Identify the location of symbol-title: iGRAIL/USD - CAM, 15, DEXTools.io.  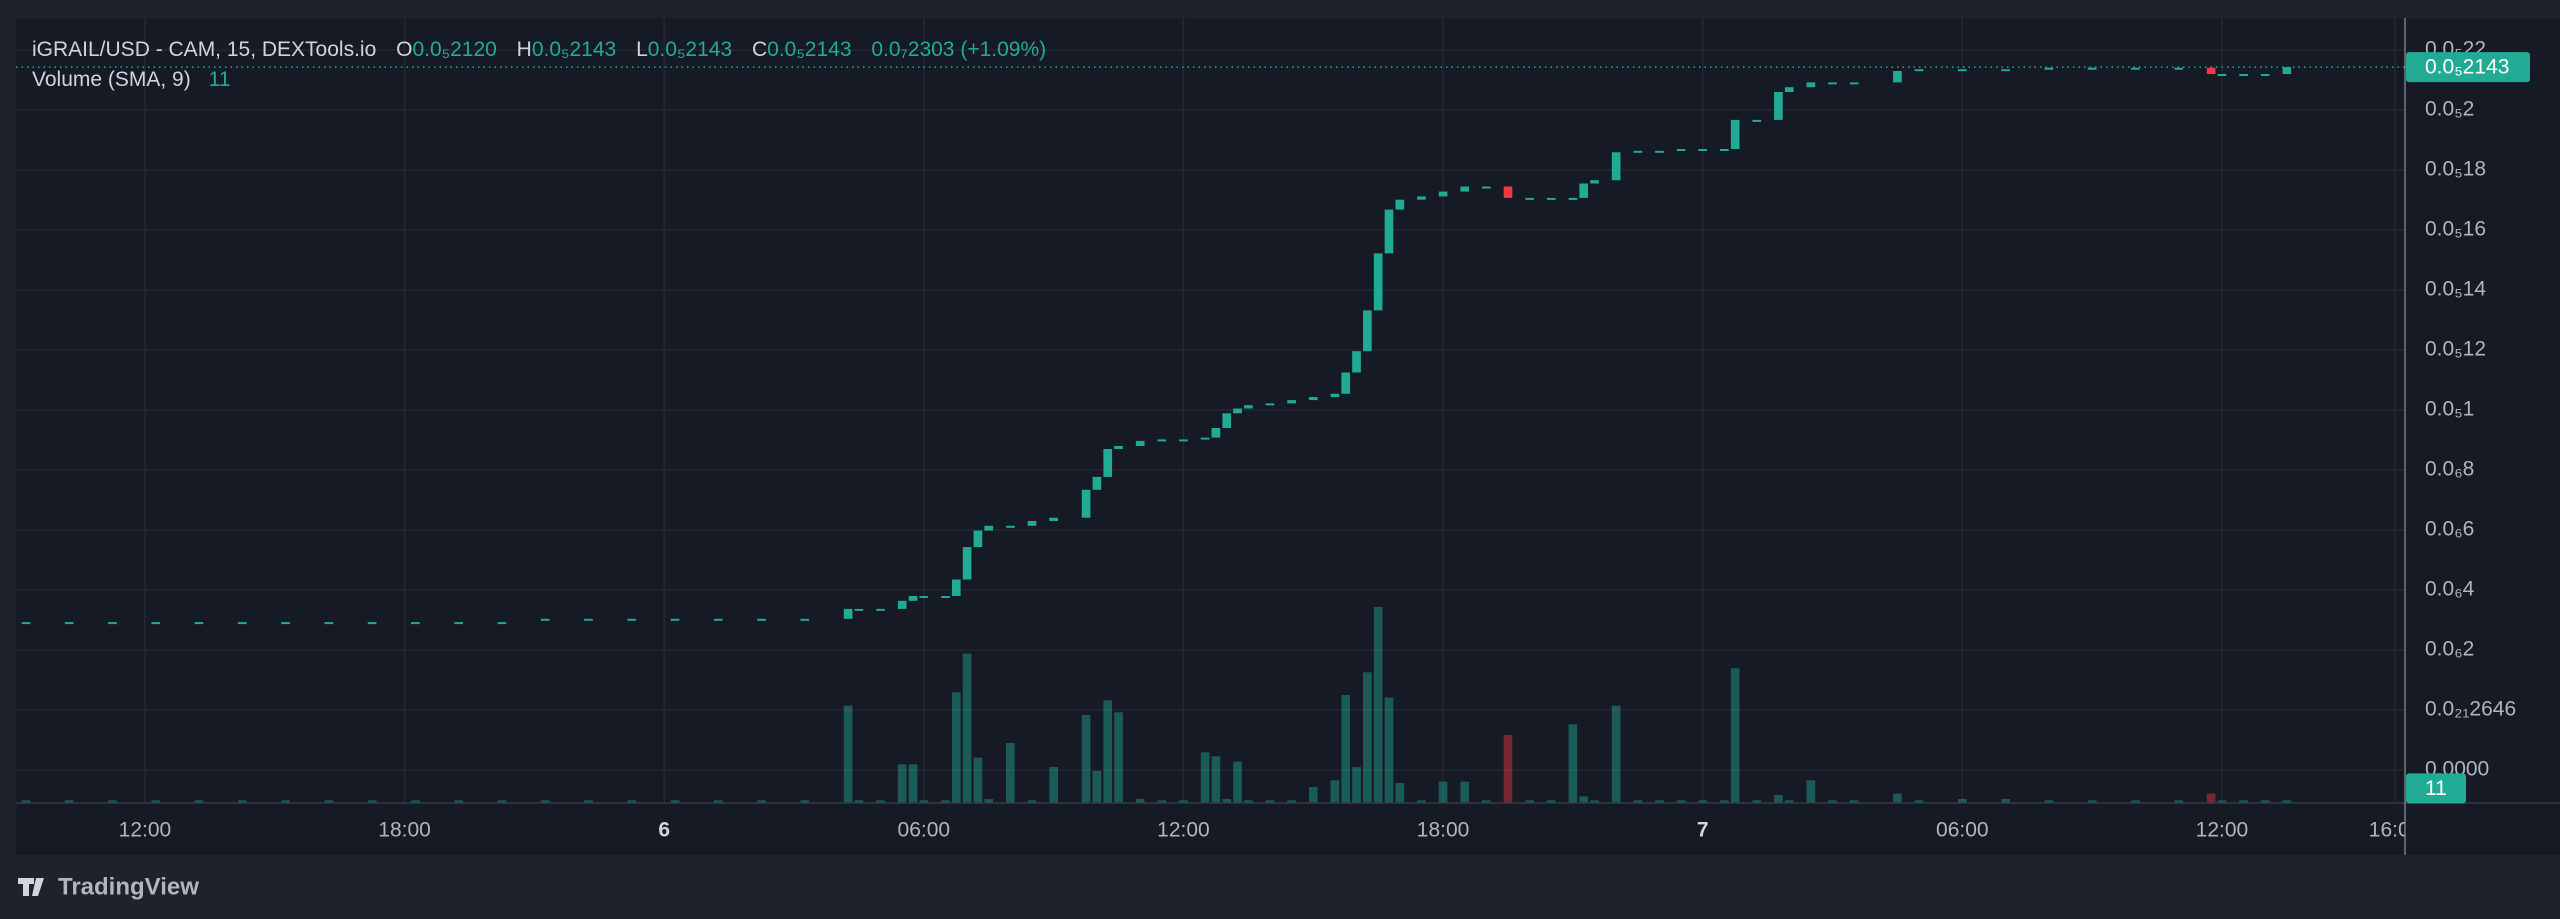
(204, 49).